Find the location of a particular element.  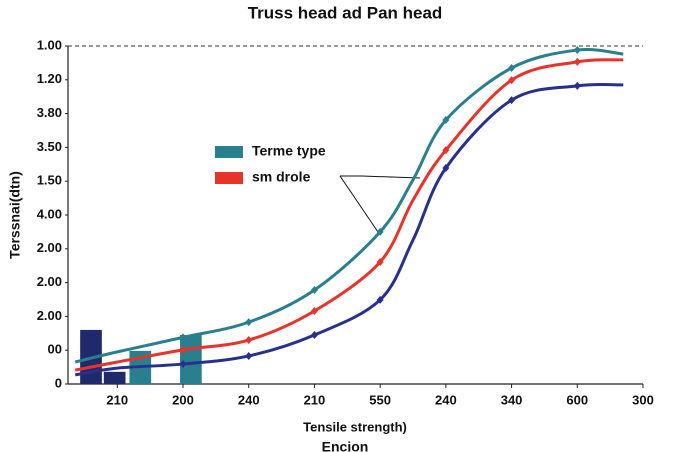

y-tick-label: 1.50 is located at coordinates (49, 180).